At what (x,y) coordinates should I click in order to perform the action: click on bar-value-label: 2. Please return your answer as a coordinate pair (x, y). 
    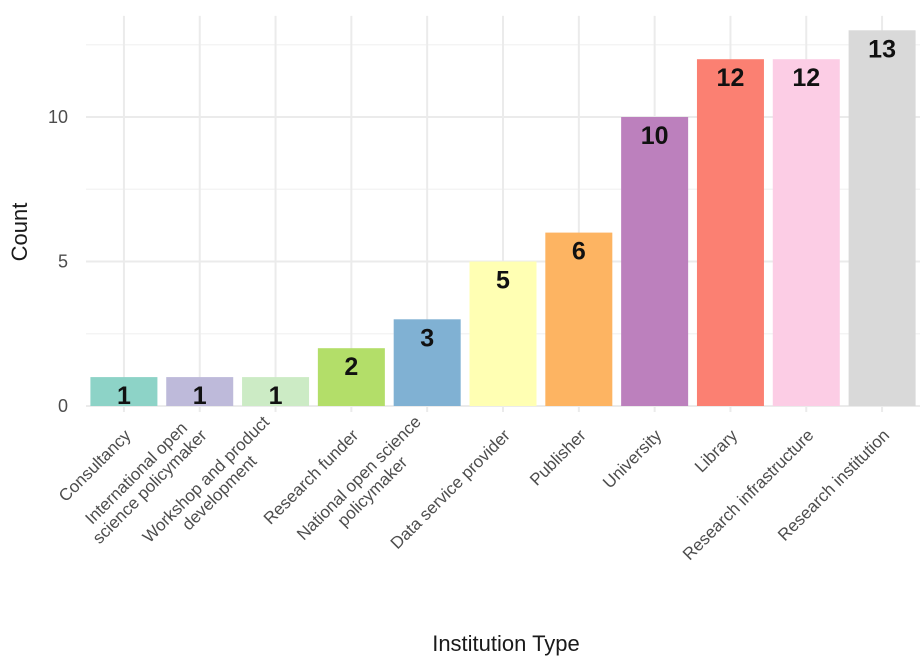
    Looking at the image, I should click on (351, 367).